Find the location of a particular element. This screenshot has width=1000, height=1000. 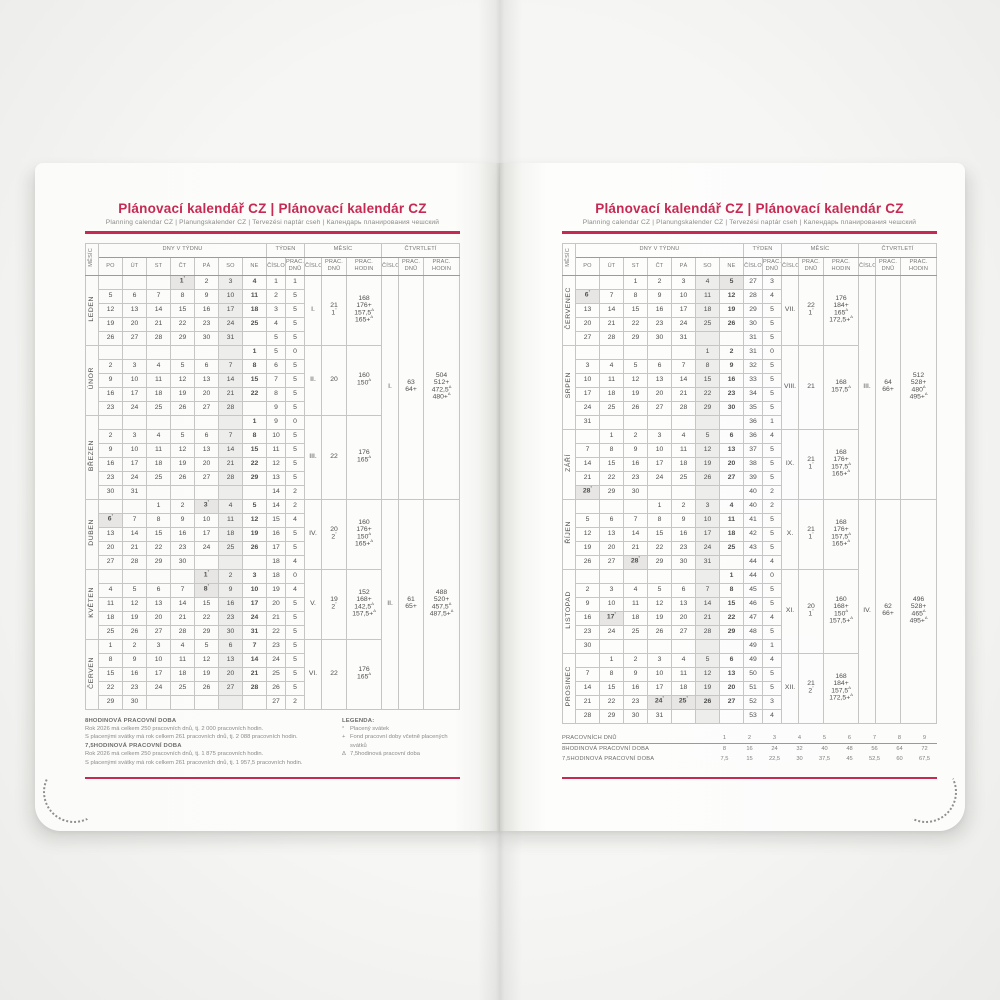

week-number-cell: 44 is located at coordinates (753, 576).